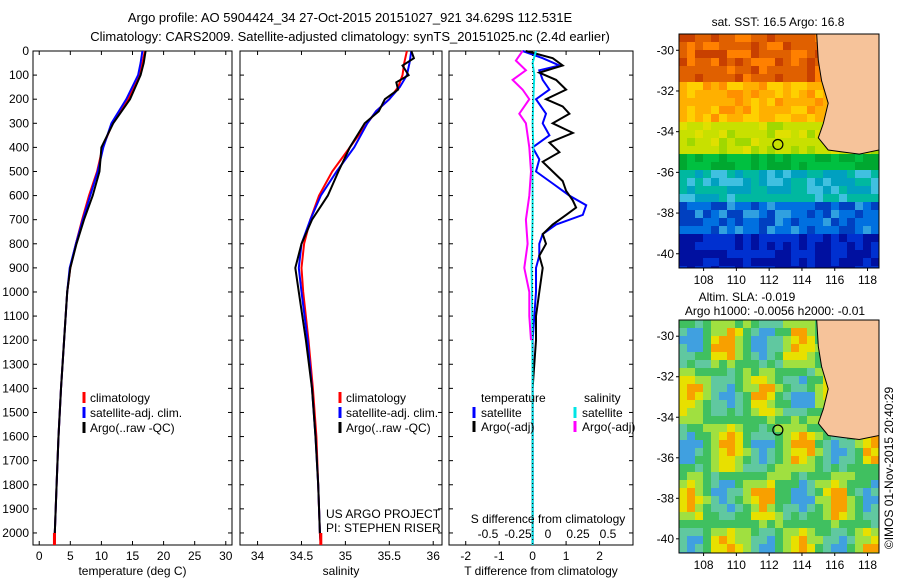 This screenshot has height=580, width=900. I want to click on x-tick-label: 0, so click(532, 556).